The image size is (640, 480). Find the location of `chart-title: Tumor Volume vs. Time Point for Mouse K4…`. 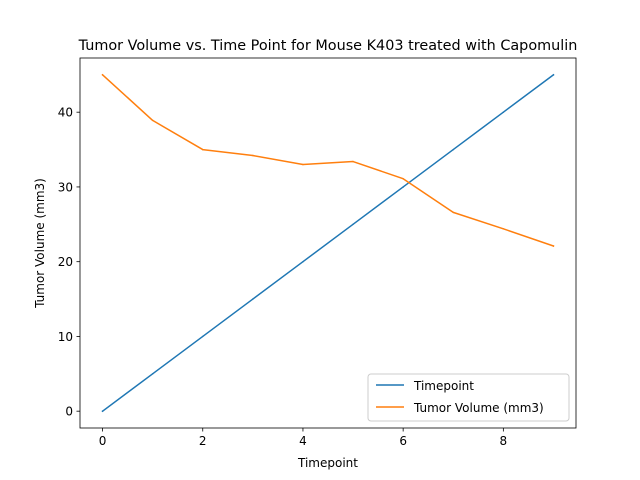

chart-title: Tumor Volume vs. Time Point for Mouse K4… is located at coordinates (328, 46).